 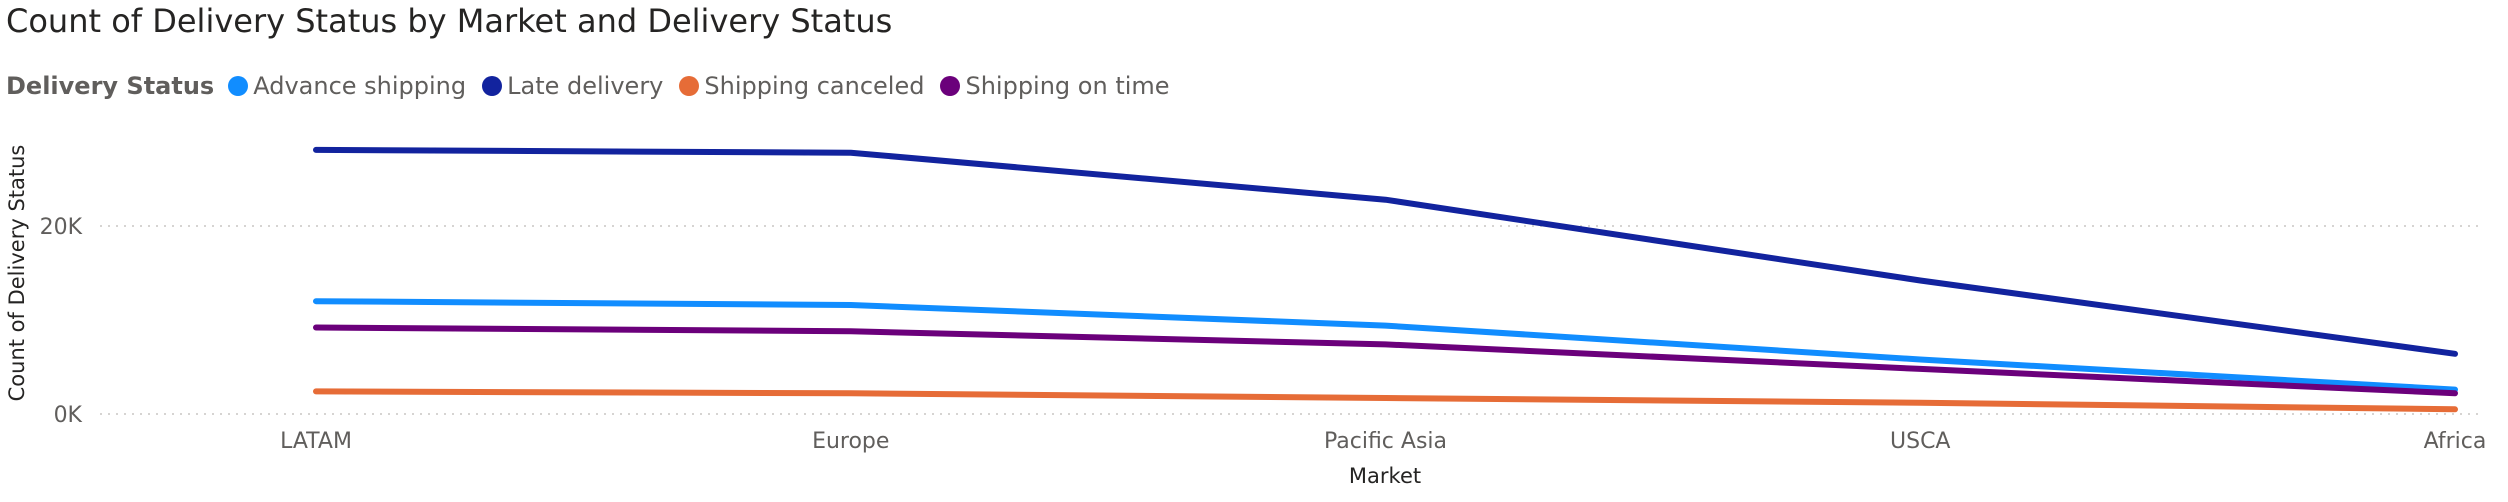 What do you see at coordinates (61, 227) in the screenshot?
I see `y-tick-label-20k: 20K` at bounding box center [61, 227].